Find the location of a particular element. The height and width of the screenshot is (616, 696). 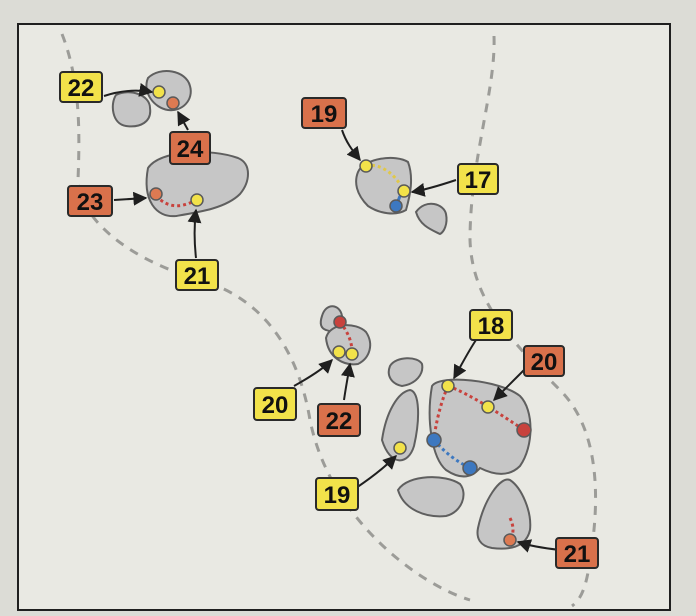

label-20-yellow: 20 is located at coordinates (275, 404).